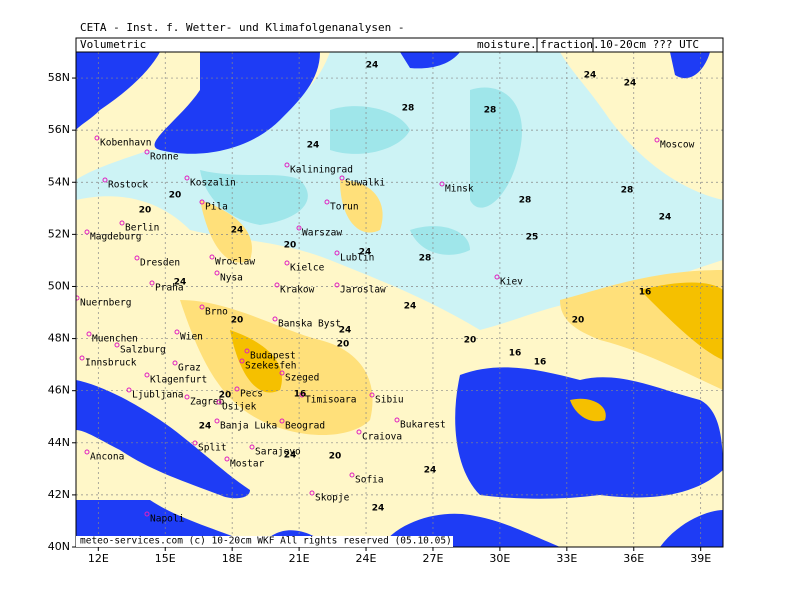 Image resolution: width=800 pixels, height=600 pixels. Describe the element at coordinates (423, 425) in the screenshot. I see `city-label: Bukarest` at that location.